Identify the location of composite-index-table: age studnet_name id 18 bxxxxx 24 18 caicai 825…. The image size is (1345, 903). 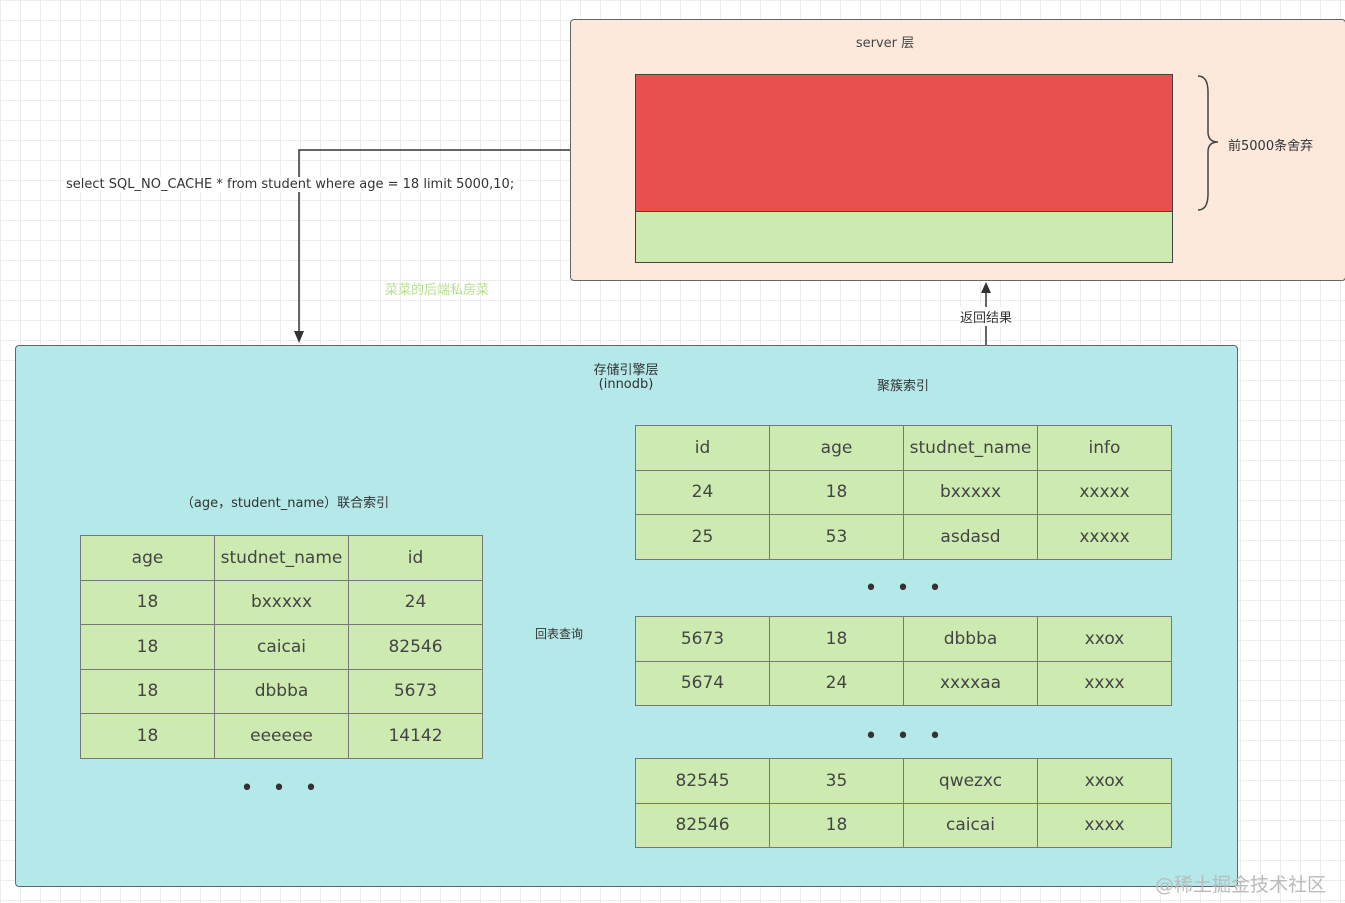
(281, 647).